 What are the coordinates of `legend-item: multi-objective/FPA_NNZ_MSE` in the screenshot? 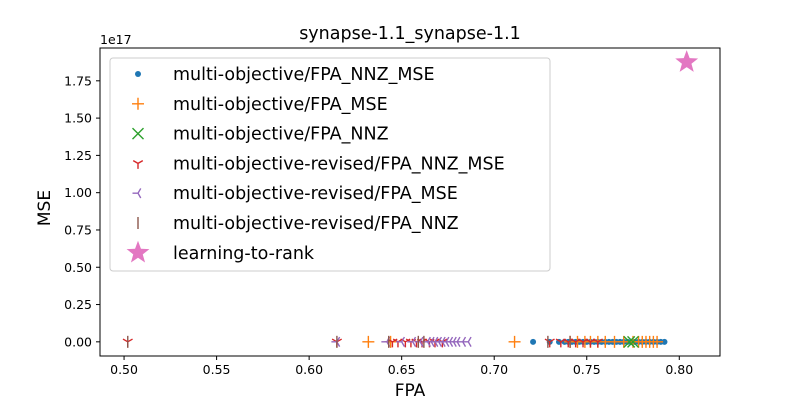 It's located at (285, 75).